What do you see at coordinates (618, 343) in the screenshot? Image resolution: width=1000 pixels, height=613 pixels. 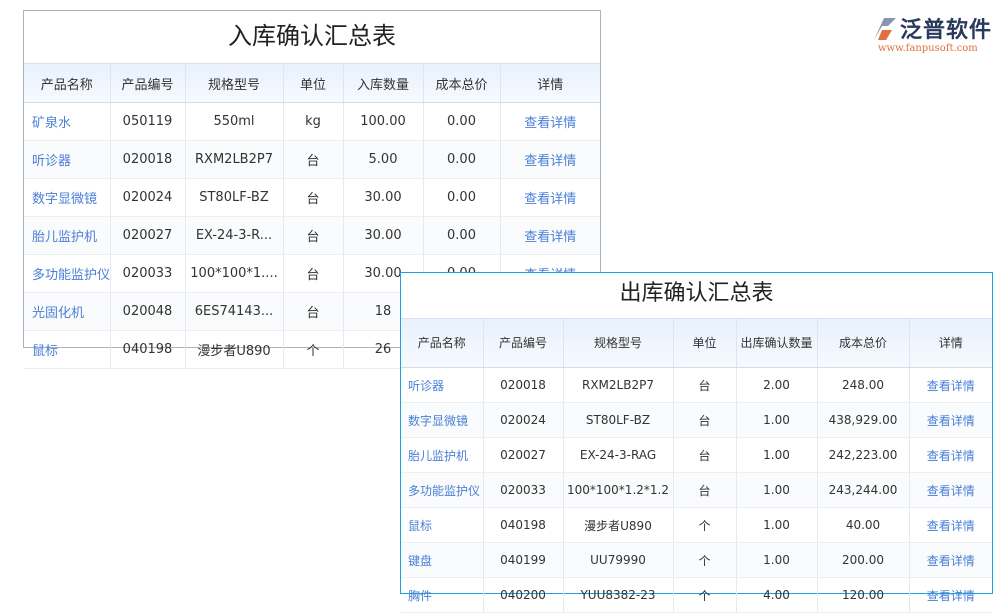 I see `column-header: 规格型号` at bounding box center [618, 343].